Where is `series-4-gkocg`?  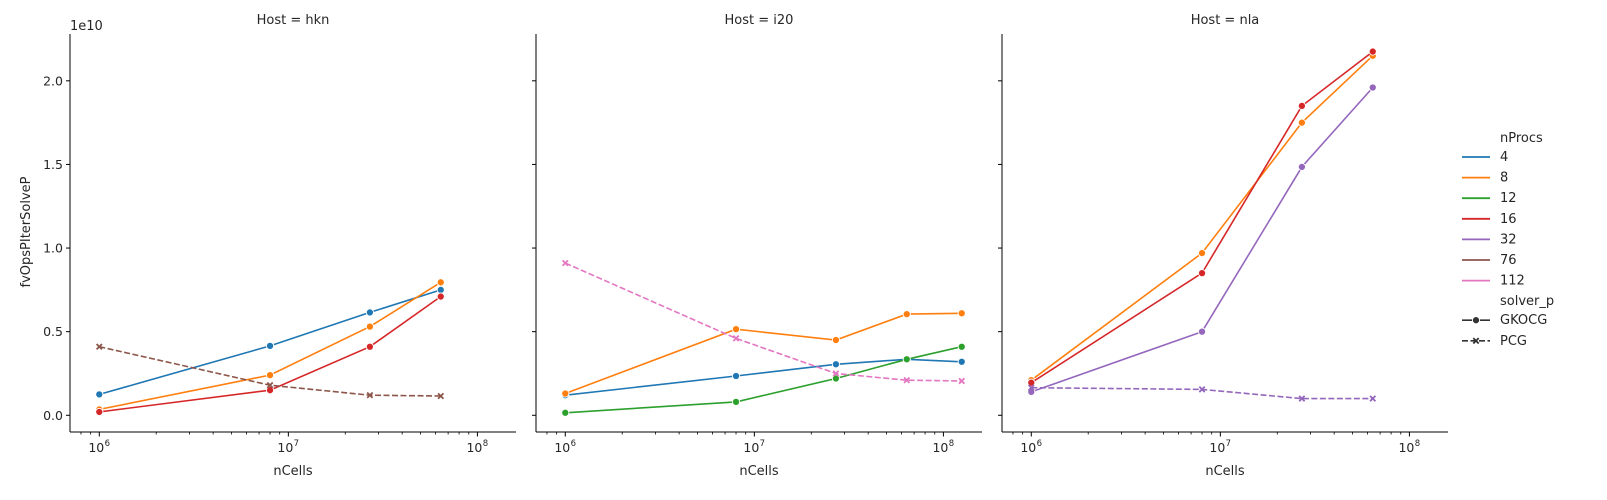 series-4-gkocg is located at coordinates (270, 342).